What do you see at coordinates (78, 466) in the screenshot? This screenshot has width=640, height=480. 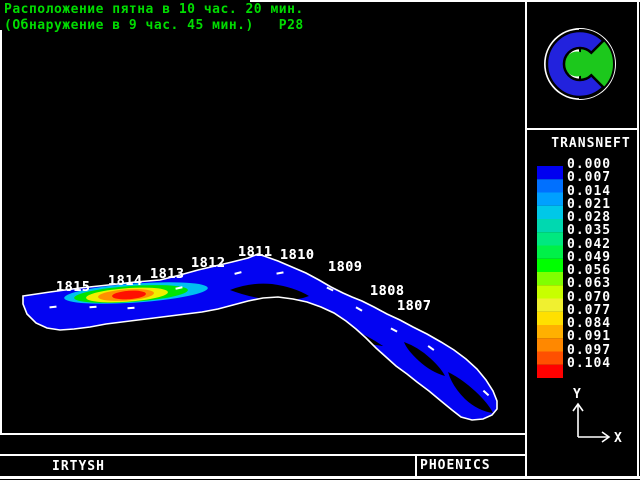 I see `statusbar-river-name: IRTYSH` at bounding box center [78, 466].